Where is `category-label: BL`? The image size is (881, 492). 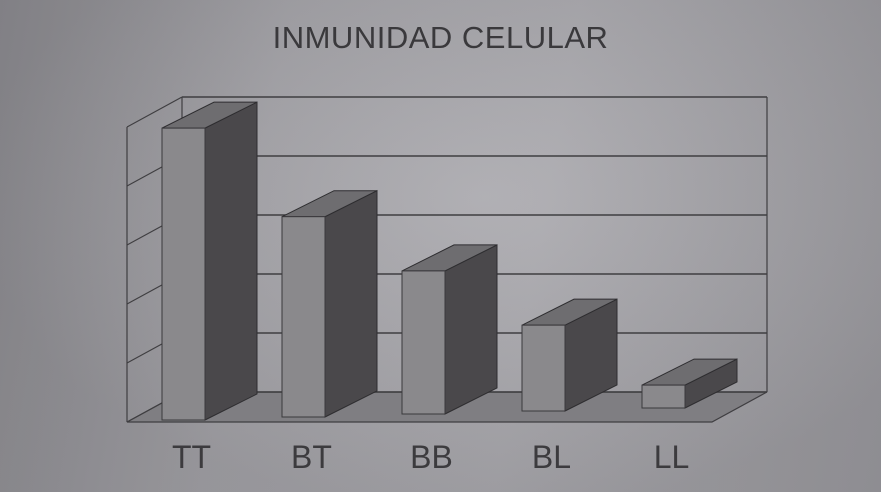
category-label: BL is located at coordinates (551, 457).